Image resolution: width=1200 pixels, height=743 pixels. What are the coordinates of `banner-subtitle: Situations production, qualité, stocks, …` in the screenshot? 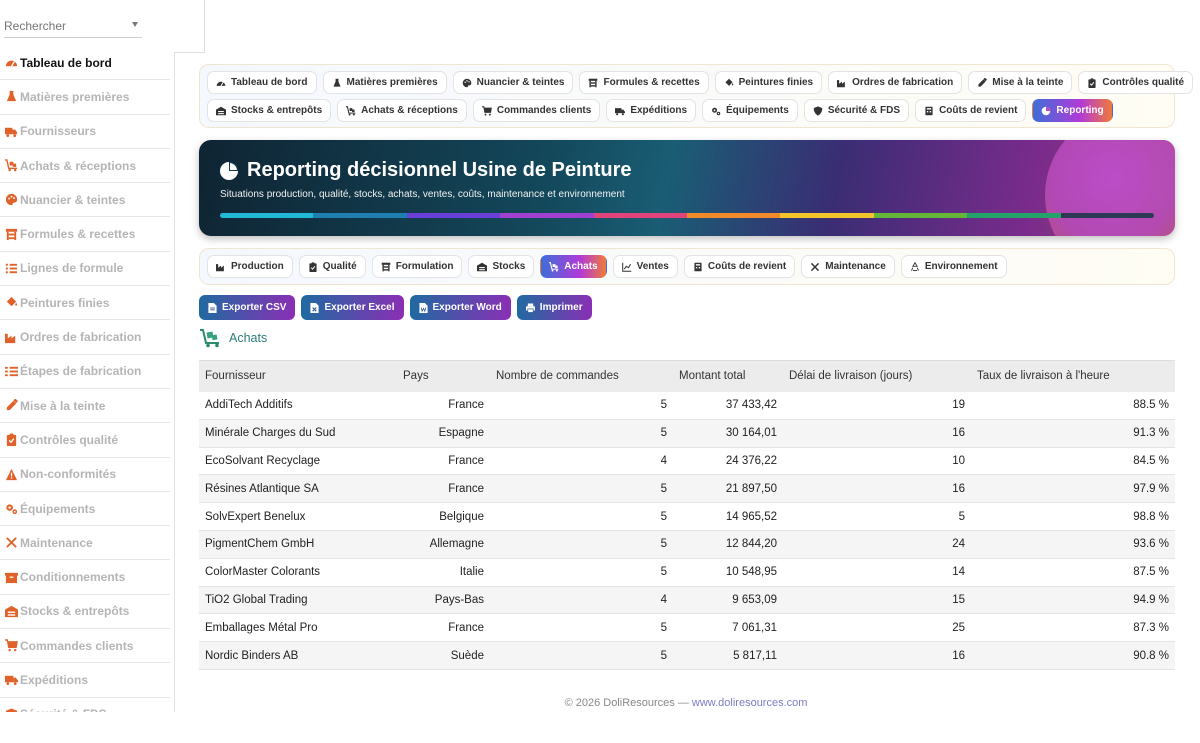 It's located at (422, 194).